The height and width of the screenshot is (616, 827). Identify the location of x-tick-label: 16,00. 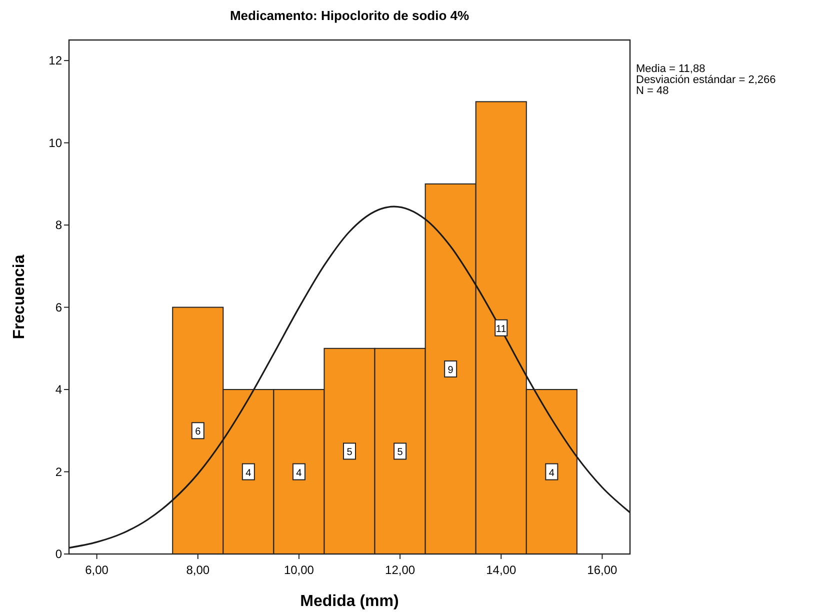
(602, 570).